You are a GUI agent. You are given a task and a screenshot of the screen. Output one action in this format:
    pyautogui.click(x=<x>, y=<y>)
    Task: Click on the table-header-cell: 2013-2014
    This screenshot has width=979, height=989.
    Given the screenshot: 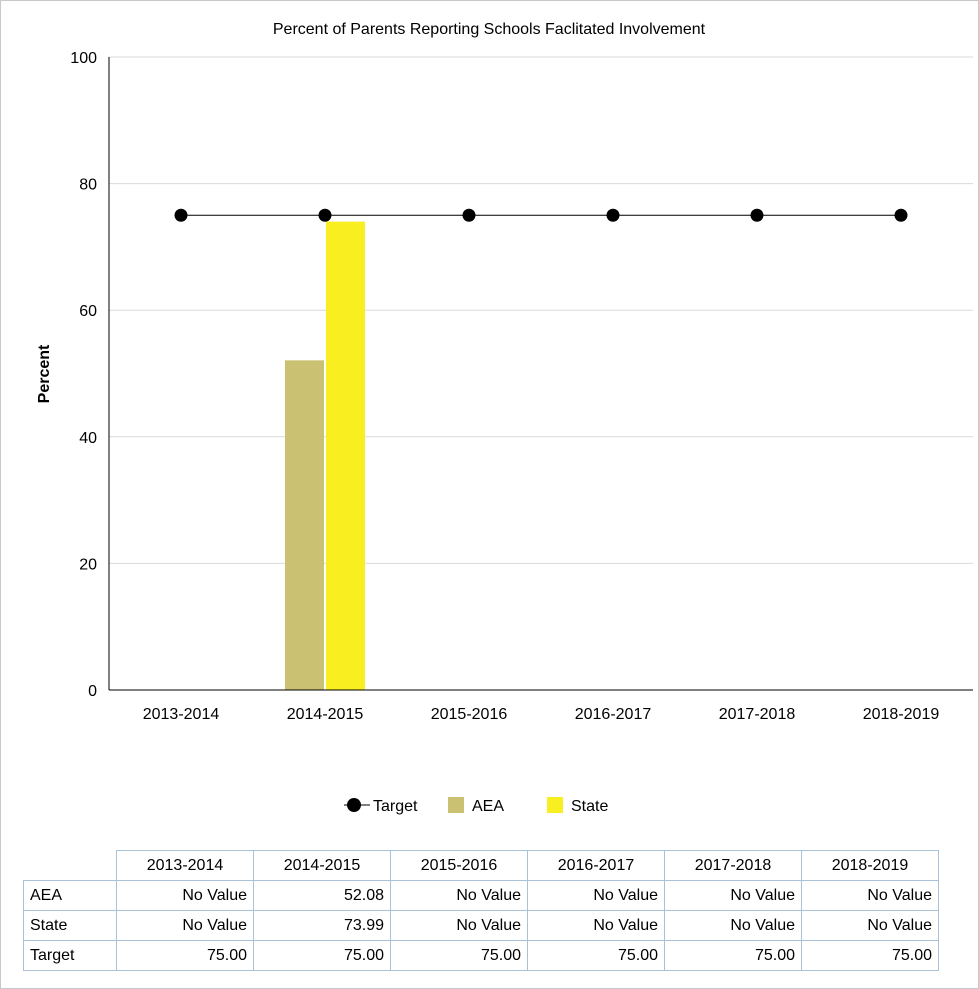 What is the action you would take?
    pyautogui.click(x=185, y=865)
    